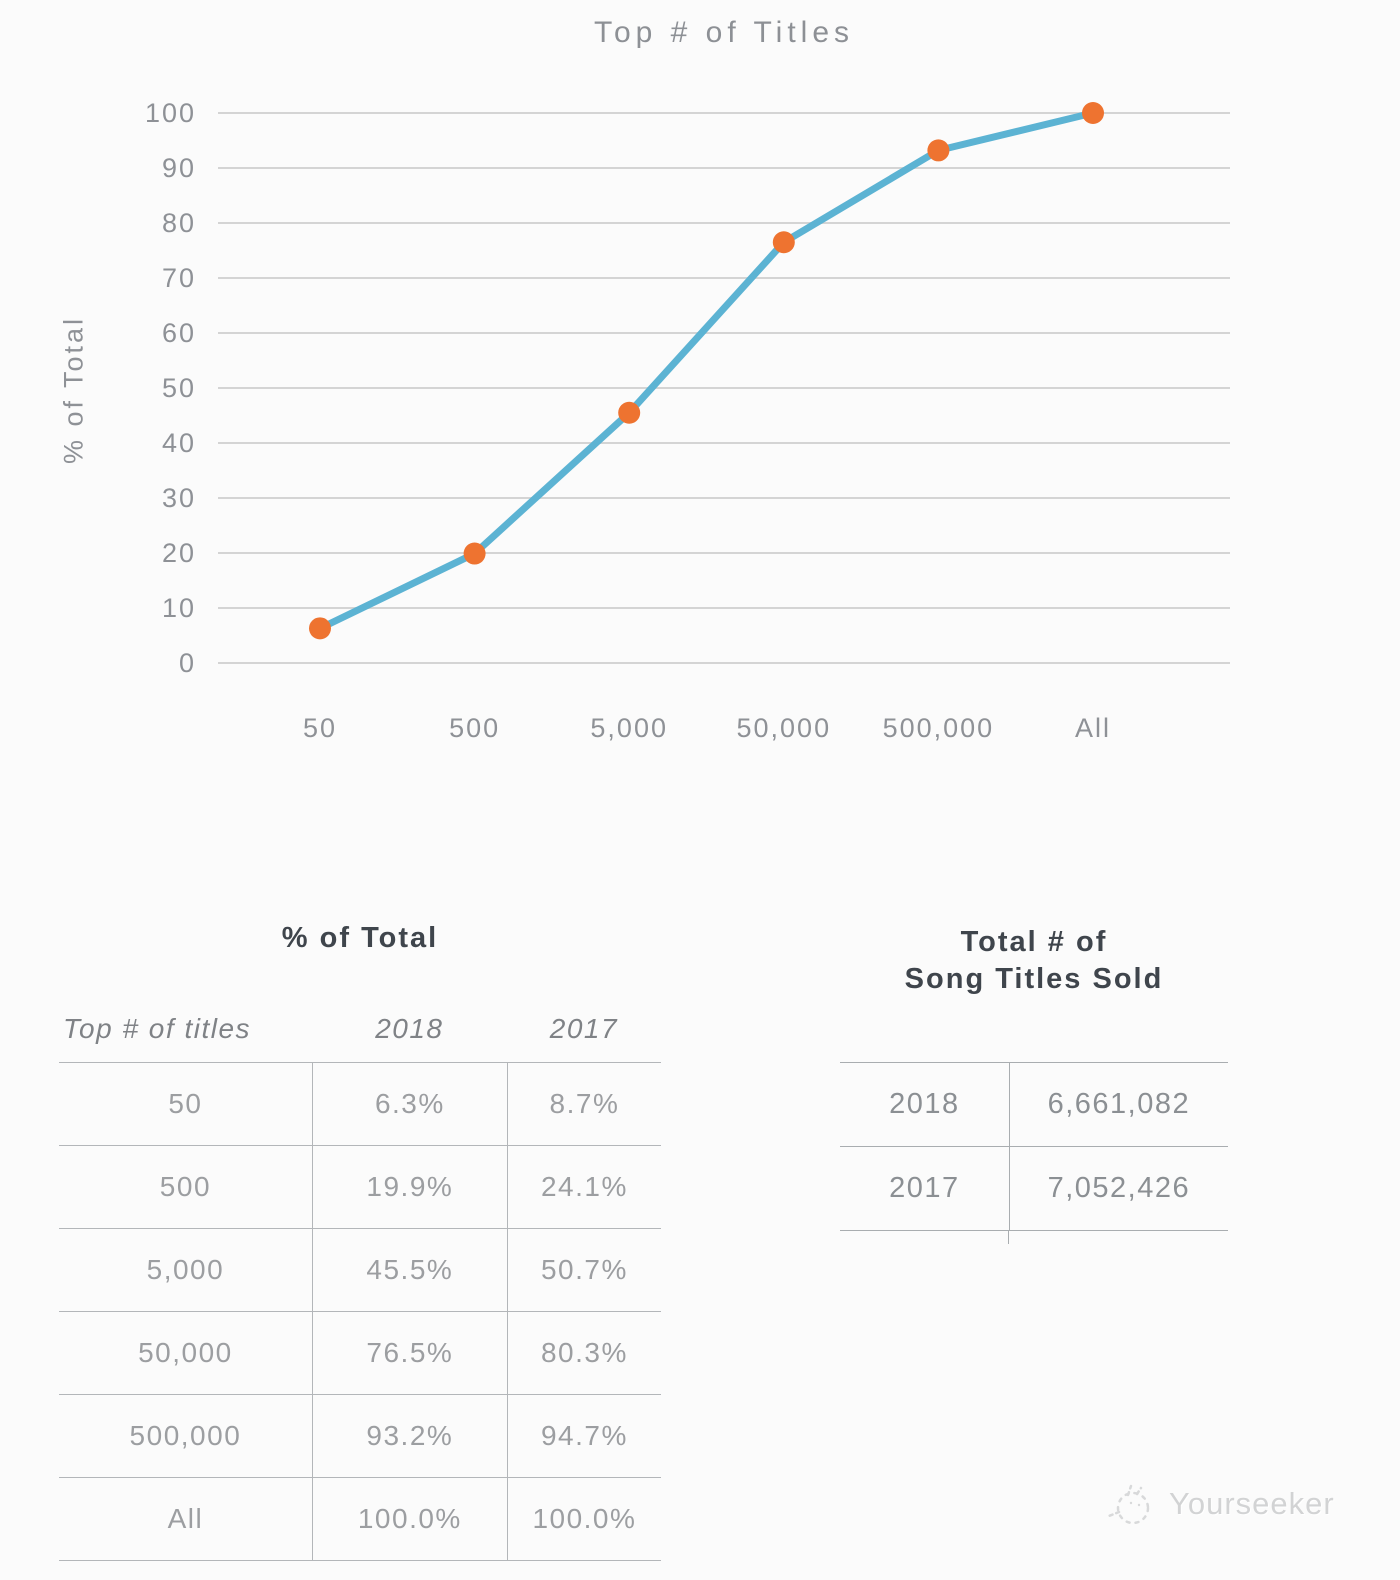  What do you see at coordinates (185, 1352) in the screenshot?
I see `row-label: 50,000` at bounding box center [185, 1352].